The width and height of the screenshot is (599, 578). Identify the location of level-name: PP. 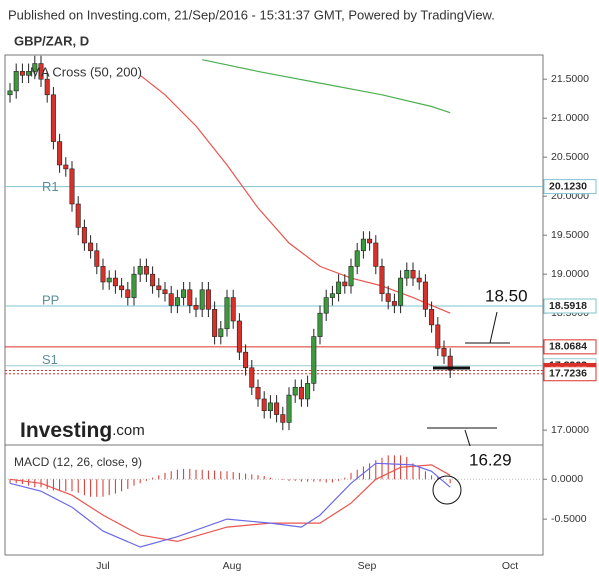
(50, 299).